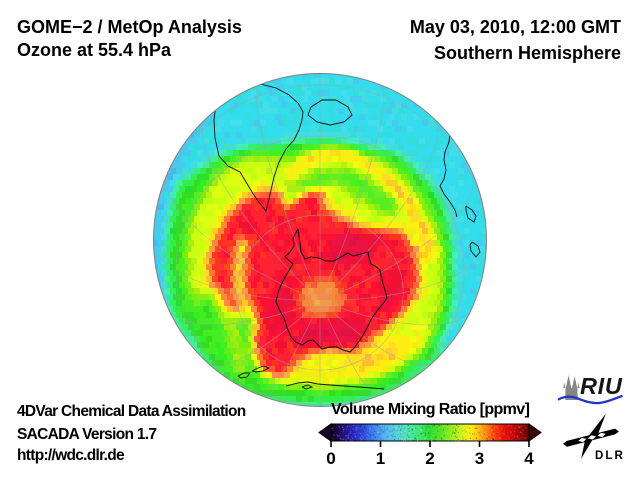 The width and height of the screenshot is (640, 485). I want to click on svg-text: 0, so click(330, 458).